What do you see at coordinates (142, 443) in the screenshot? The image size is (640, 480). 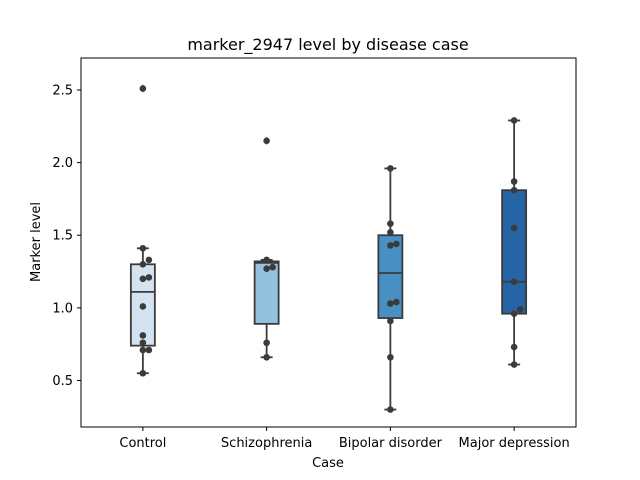 I see `x-tick-label: Control` at bounding box center [142, 443].